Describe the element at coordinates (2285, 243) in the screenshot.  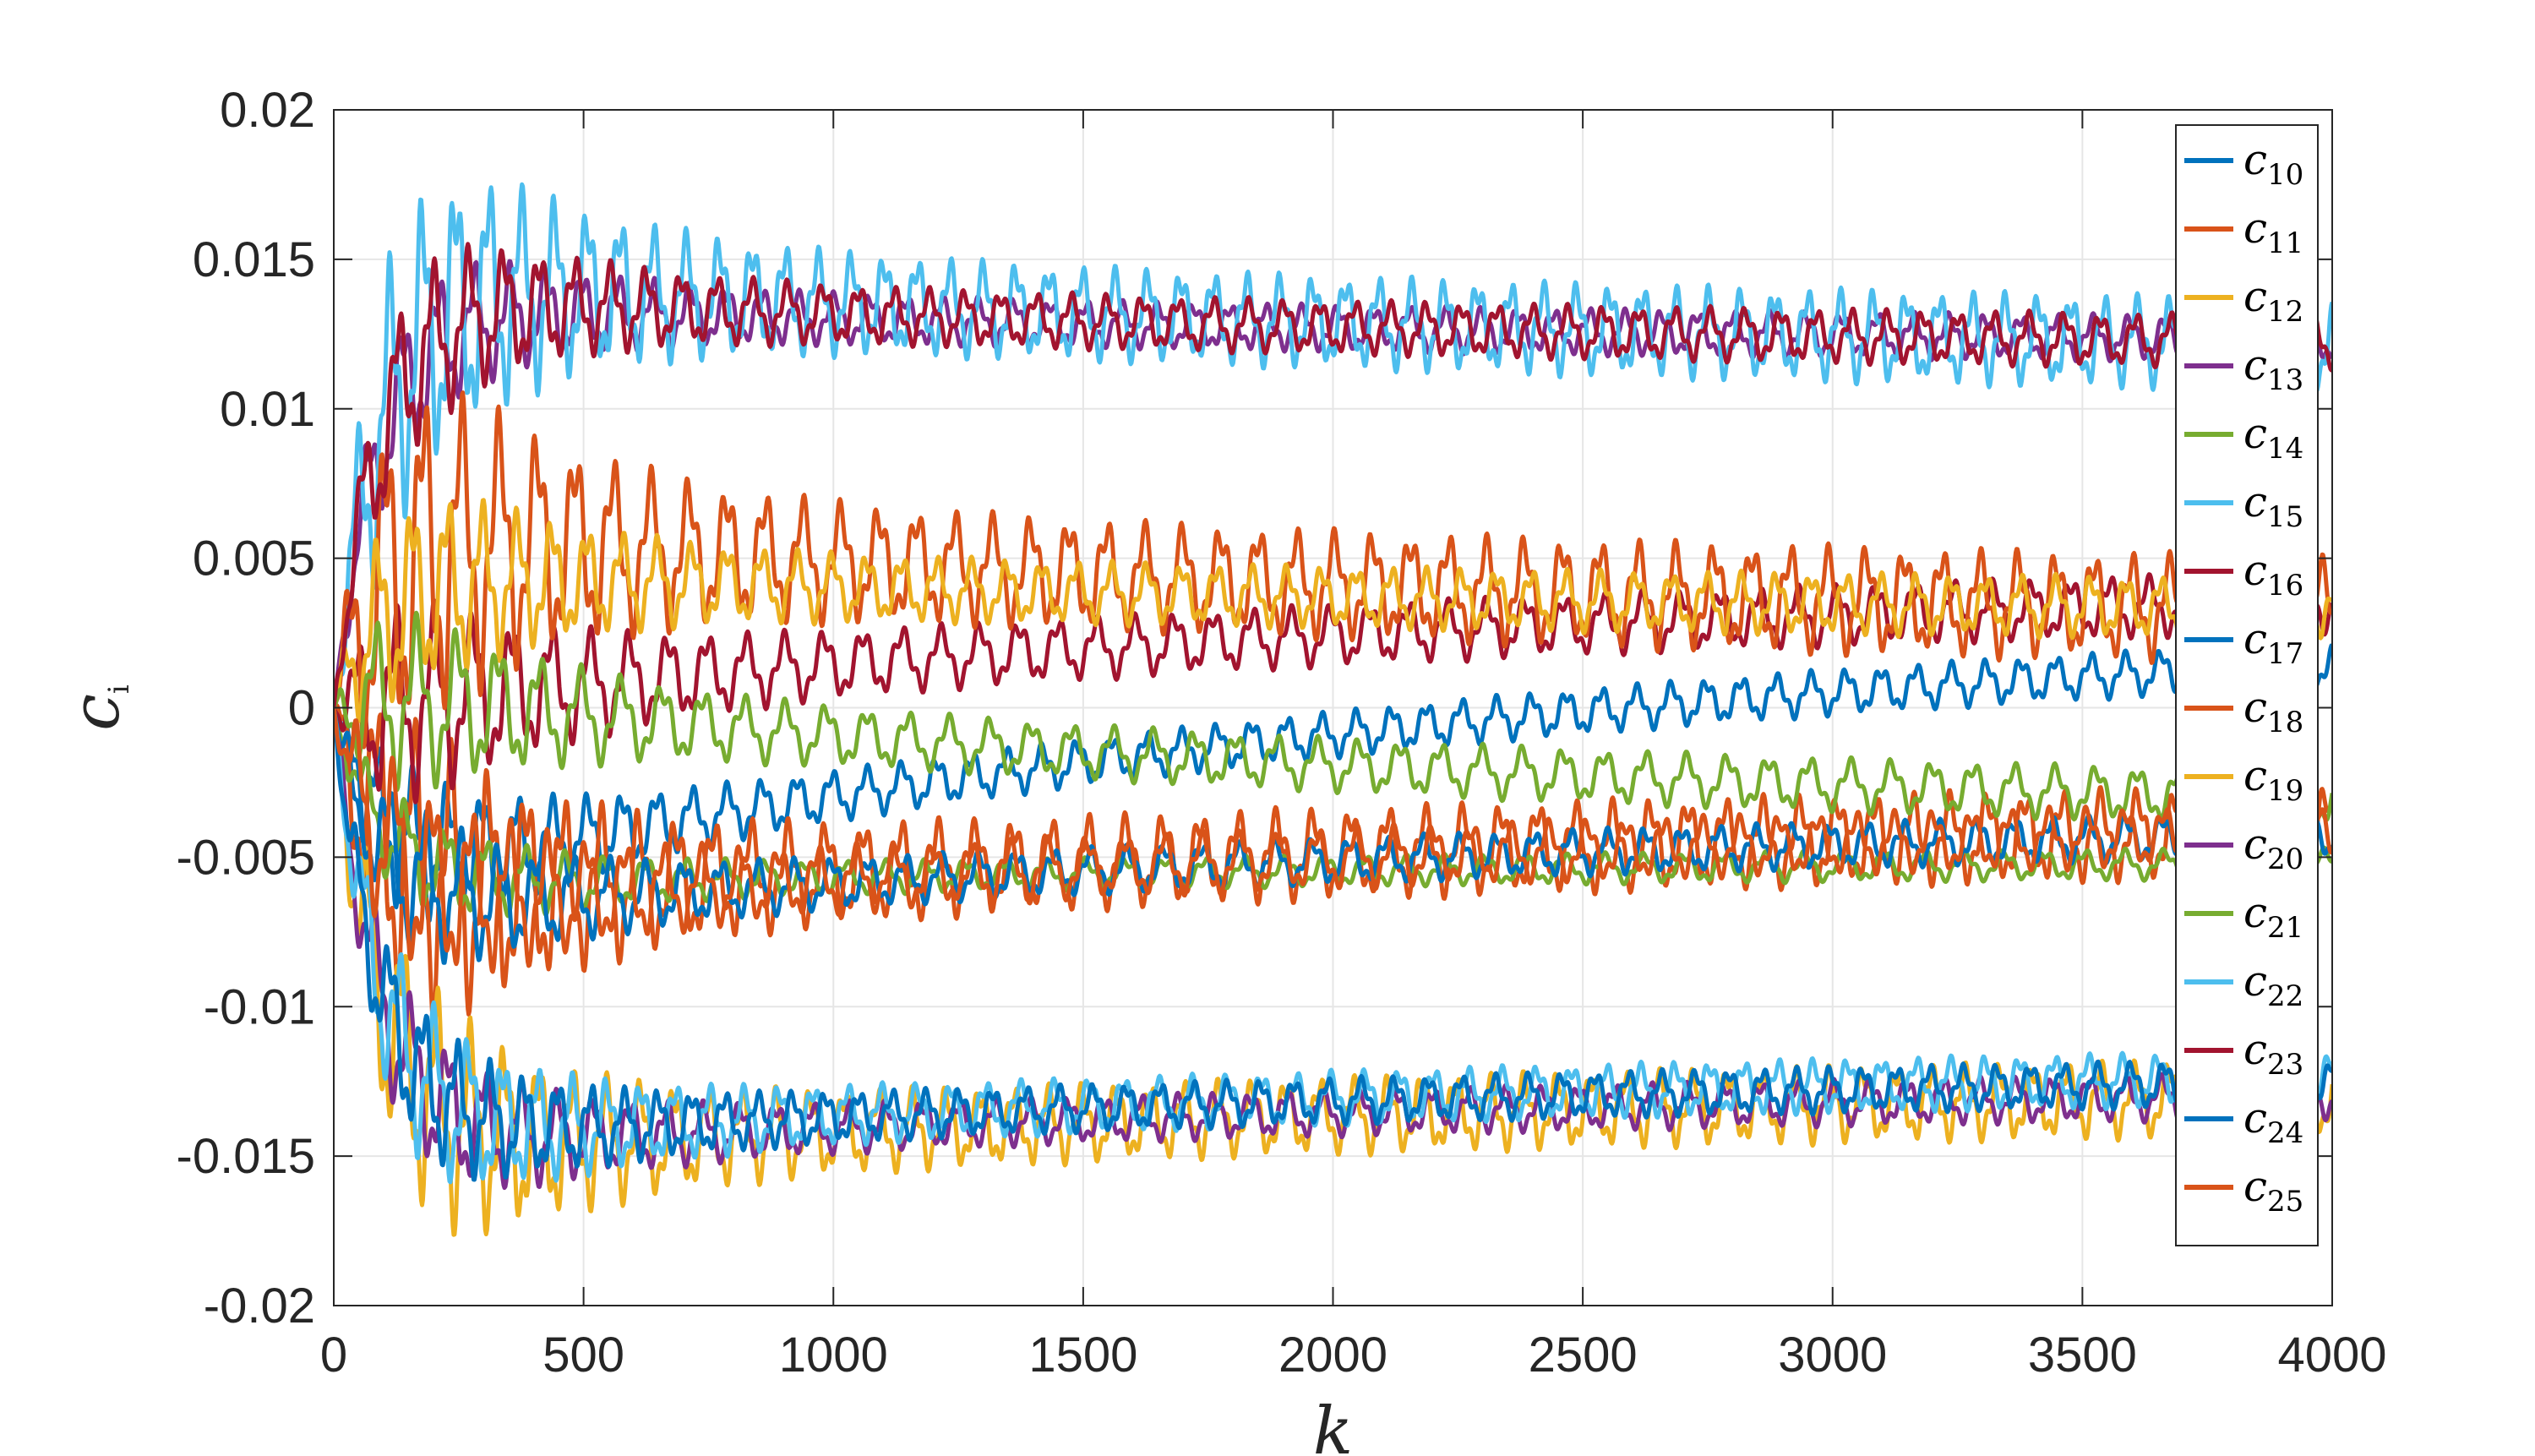
I see `legend-entry-sub: 11` at that location.